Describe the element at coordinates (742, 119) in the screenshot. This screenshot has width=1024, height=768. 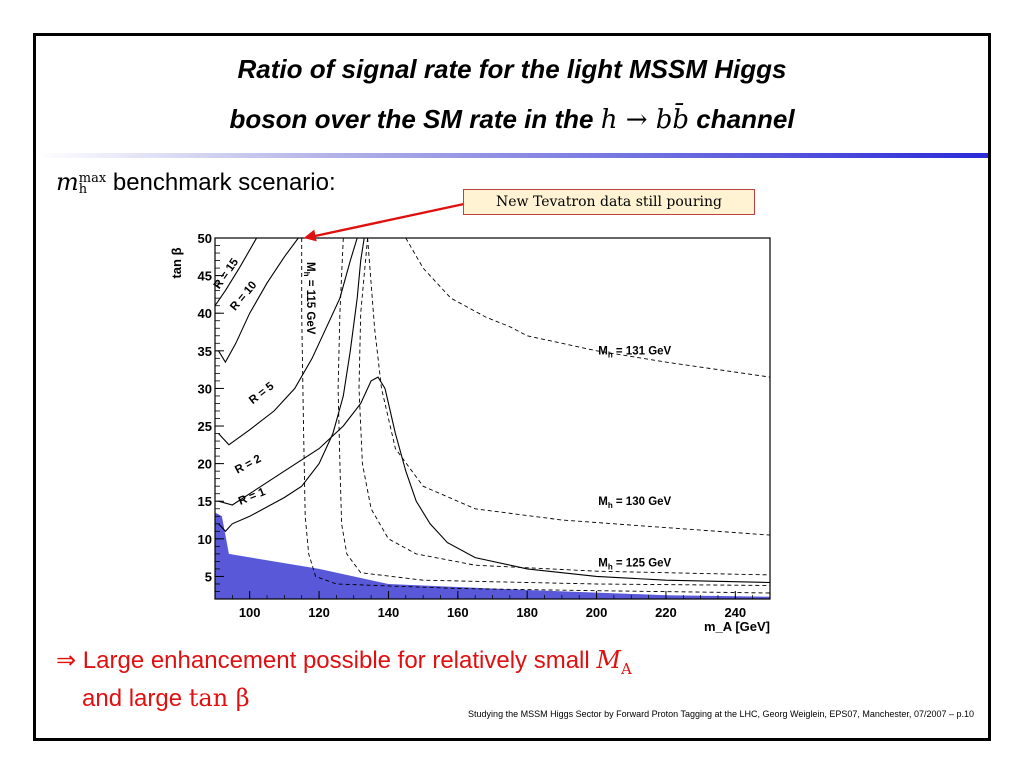
I see `title-line2-suffix: channel` at that location.